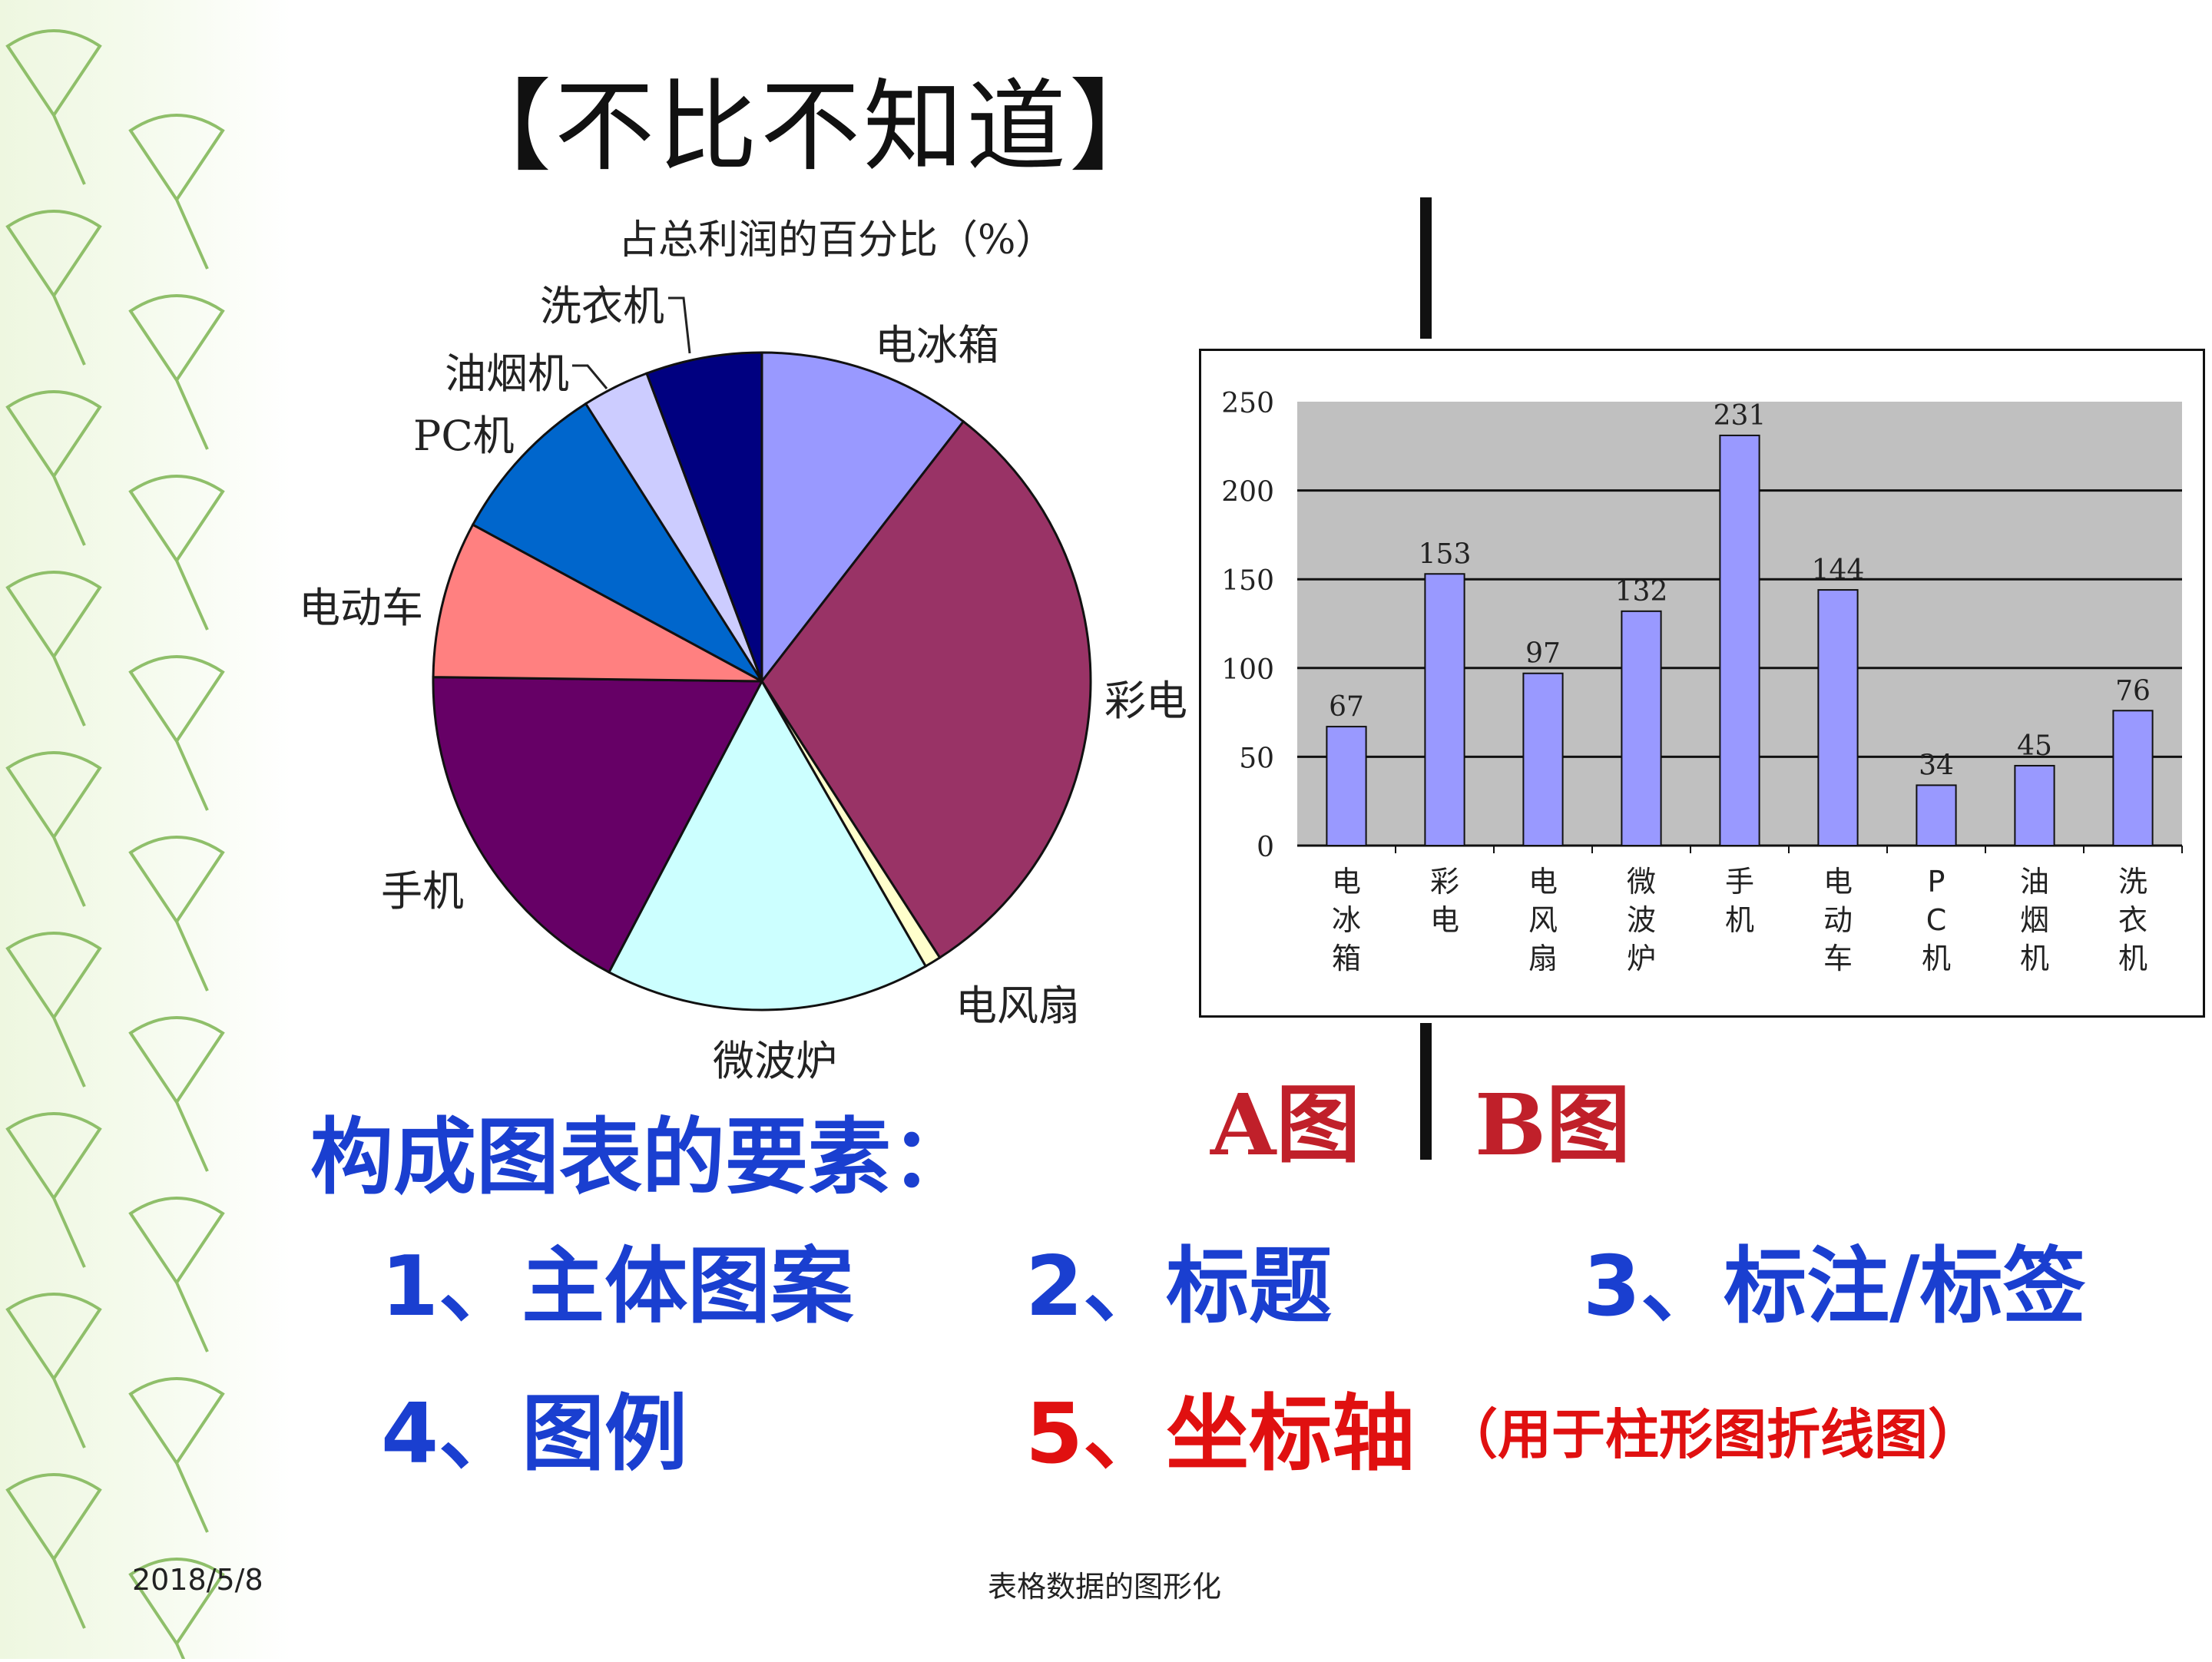  Describe the element at coordinates (937, 345) in the screenshot. I see `pie-slice-label: 电冰箱` at that location.